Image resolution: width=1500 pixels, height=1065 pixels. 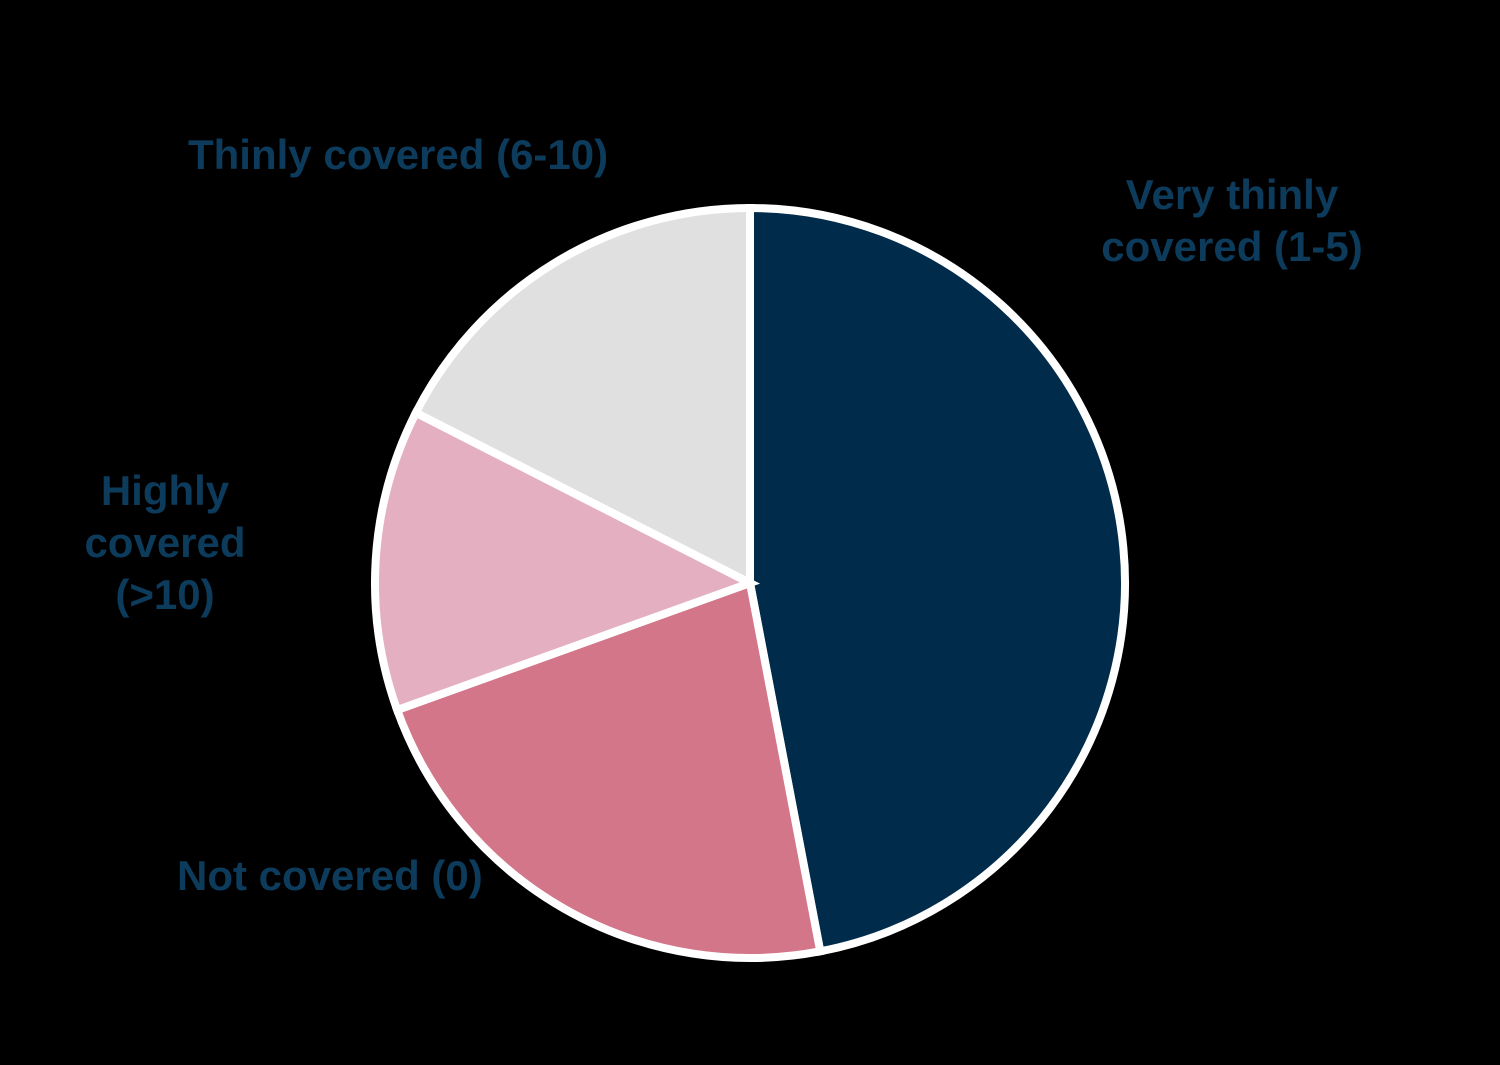 What do you see at coordinates (398, 154) in the screenshot?
I see `label-thinly-covered: Thinly covered (6-10)` at bounding box center [398, 154].